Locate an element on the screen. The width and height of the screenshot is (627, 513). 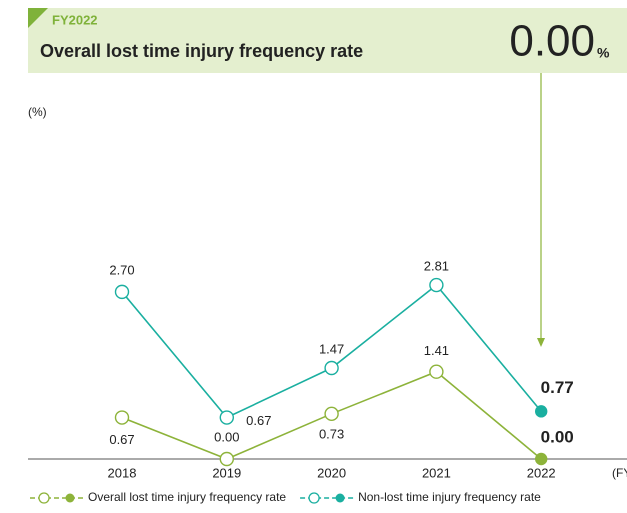
header-period: FY2022 is located at coordinates (75, 19).